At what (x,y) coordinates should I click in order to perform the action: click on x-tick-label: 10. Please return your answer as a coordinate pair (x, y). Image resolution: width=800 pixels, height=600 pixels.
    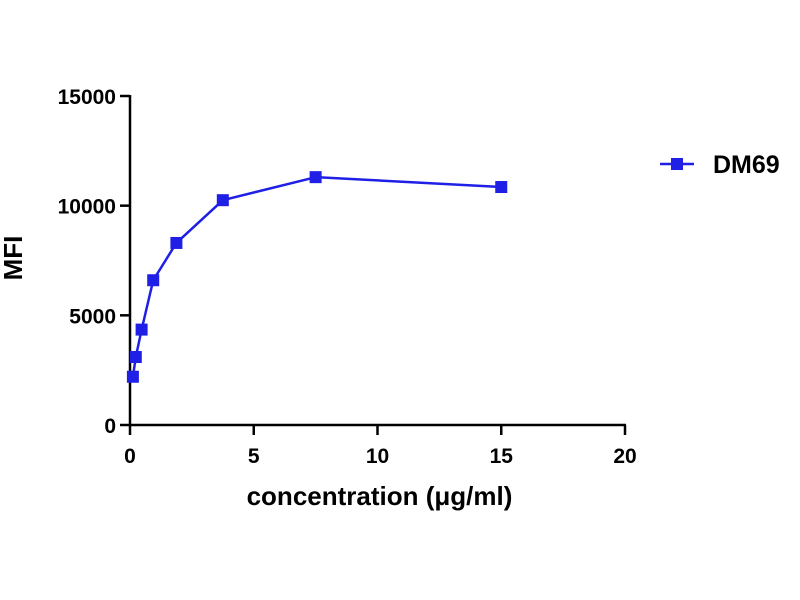
    Looking at the image, I should click on (377, 456).